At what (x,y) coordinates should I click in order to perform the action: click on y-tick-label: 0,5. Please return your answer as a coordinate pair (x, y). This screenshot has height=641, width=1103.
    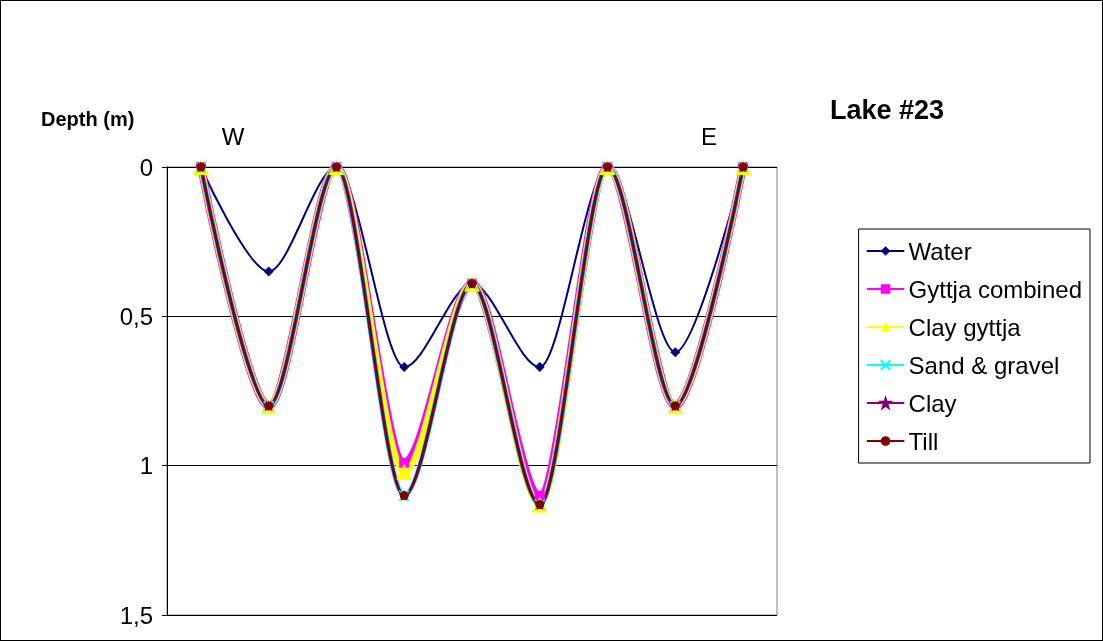
    Looking at the image, I should click on (136, 316).